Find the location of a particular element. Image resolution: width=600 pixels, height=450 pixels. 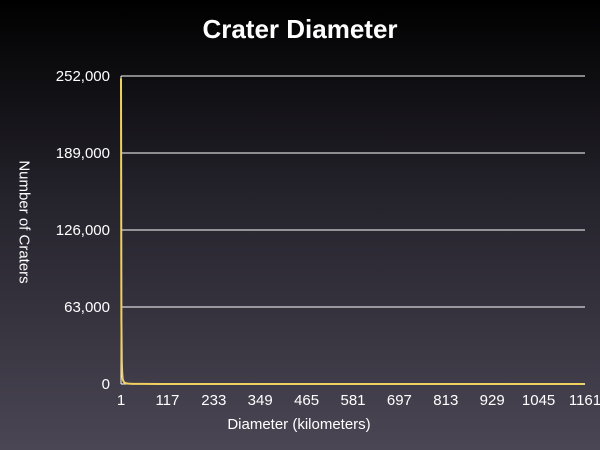

y-tick-labels: 0 63,000 126,000 189,000 252,000 is located at coordinates (83, 230).